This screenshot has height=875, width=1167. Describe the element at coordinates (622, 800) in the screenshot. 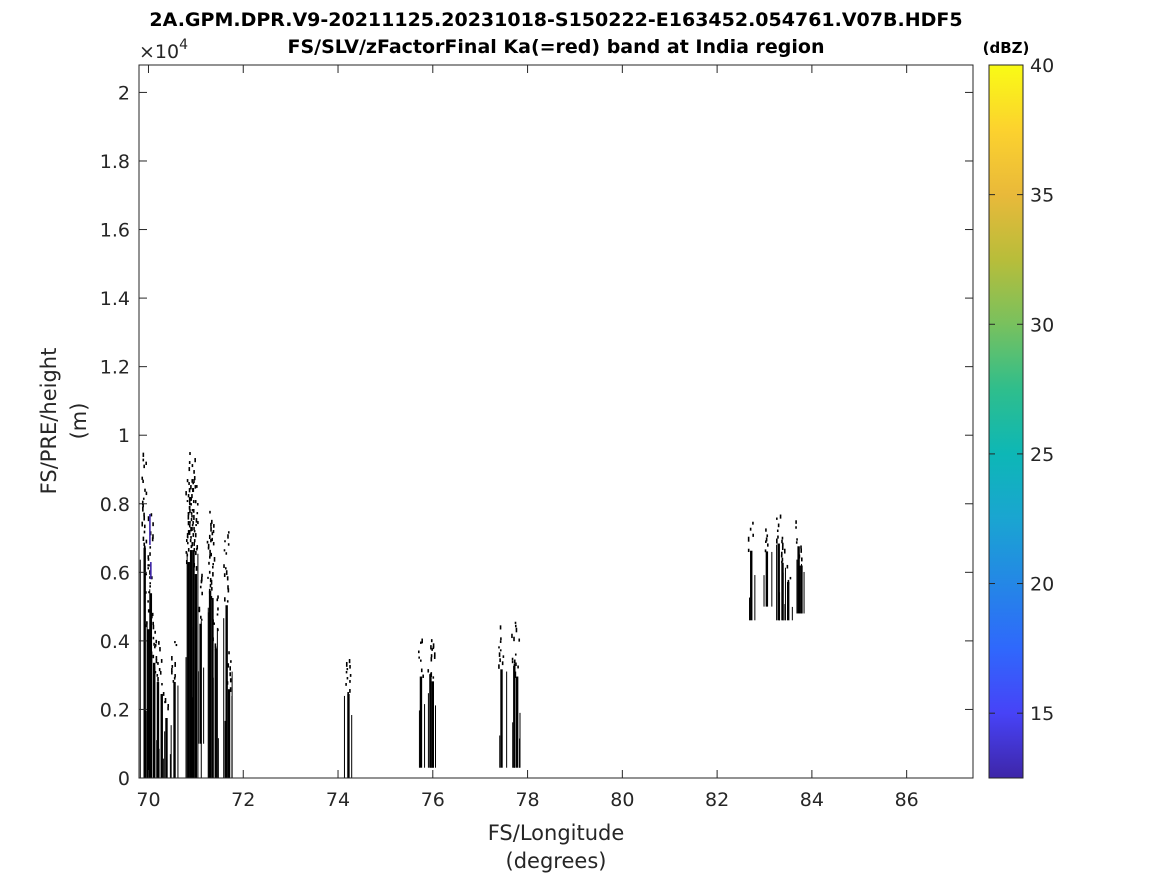

I see `x-tick-label: 80` at that location.